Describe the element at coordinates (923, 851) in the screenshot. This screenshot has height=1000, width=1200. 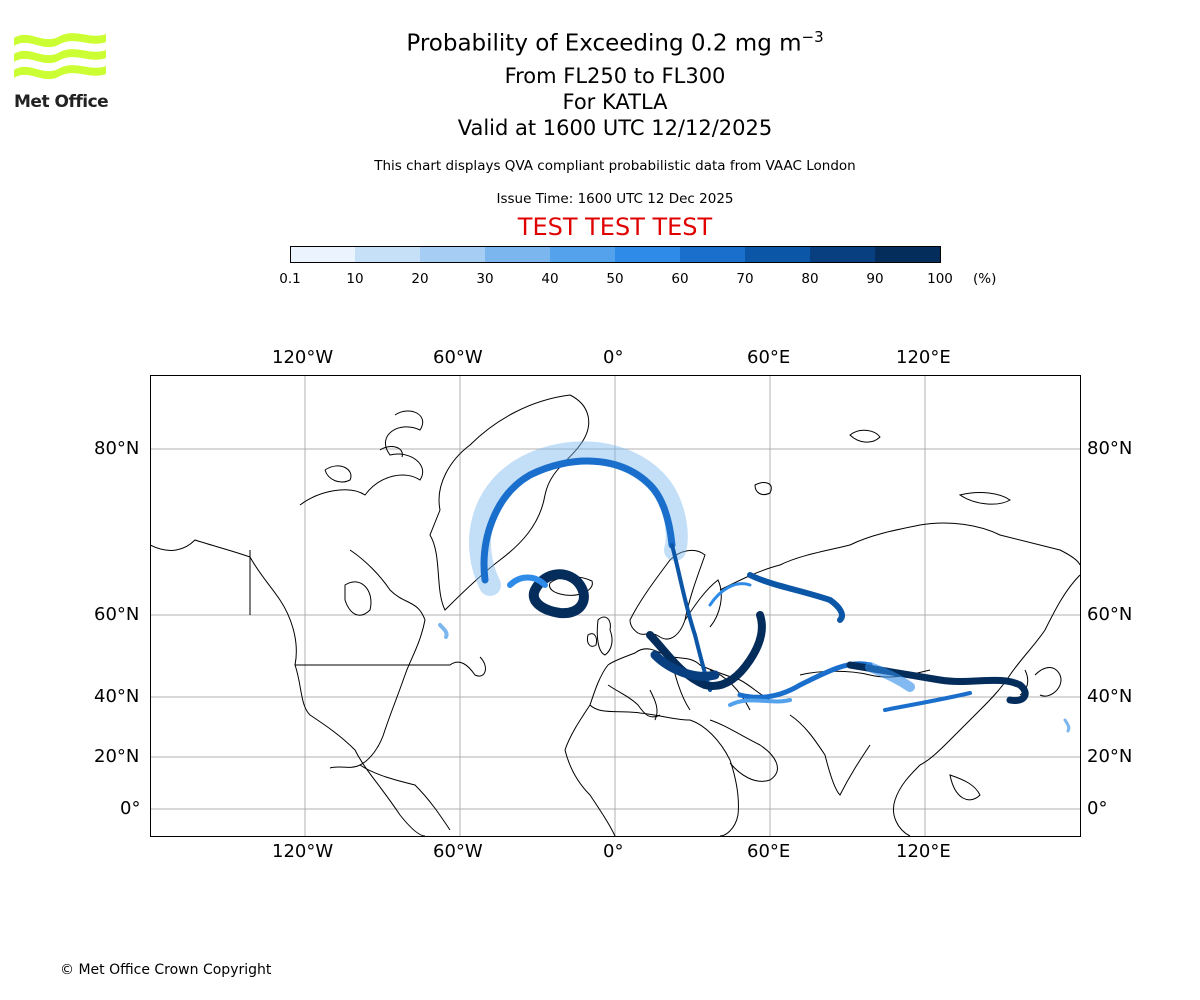
I see `lon-label-bottom-120e: 120°E` at that location.